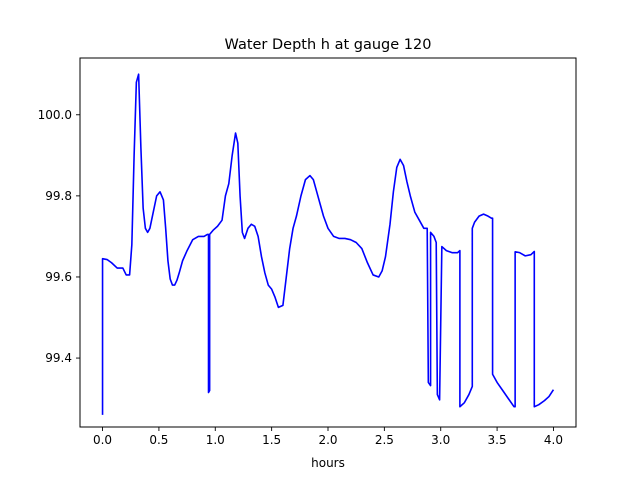 The width and height of the screenshot is (640, 480). What do you see at coordinates (58, 196) in the screenshot?
I see `y-tick-label-2: 99.8` at bounding box center [58, 196].